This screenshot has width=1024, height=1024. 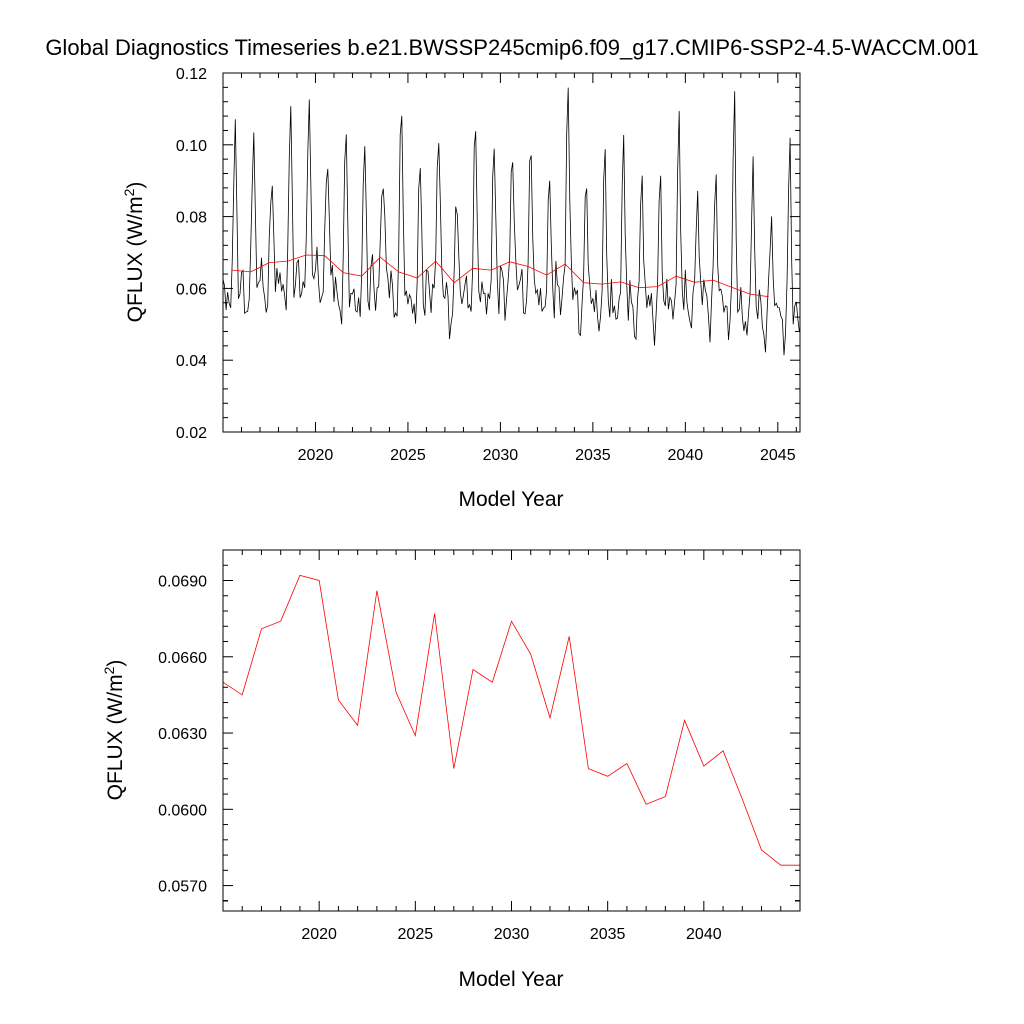 I want to click on y-tick-label: 0.04, so click(x=191, y=361).